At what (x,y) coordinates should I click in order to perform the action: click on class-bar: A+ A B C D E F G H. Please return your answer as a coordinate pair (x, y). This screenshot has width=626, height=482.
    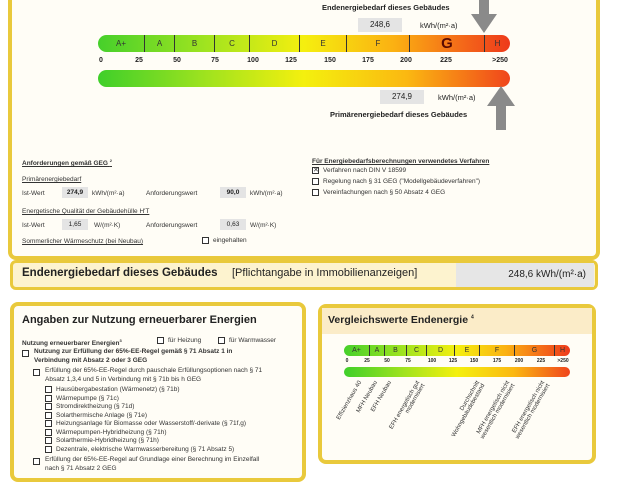
    Looking at the image, I should click on (304, 43).